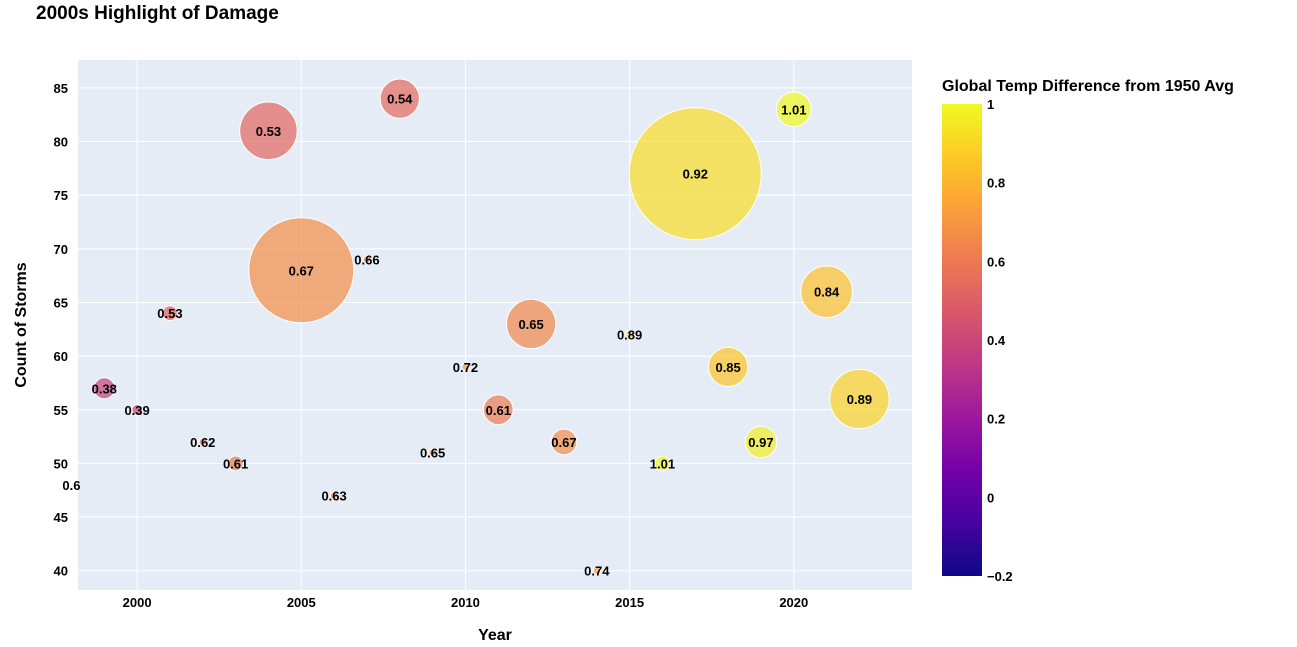 This screenshot has height=647, width=1297. What do you see at coordinates (996, 340) in the screenshot?
I see `colorbar-tick-label: 0.4` at bounding box center [996, 340].